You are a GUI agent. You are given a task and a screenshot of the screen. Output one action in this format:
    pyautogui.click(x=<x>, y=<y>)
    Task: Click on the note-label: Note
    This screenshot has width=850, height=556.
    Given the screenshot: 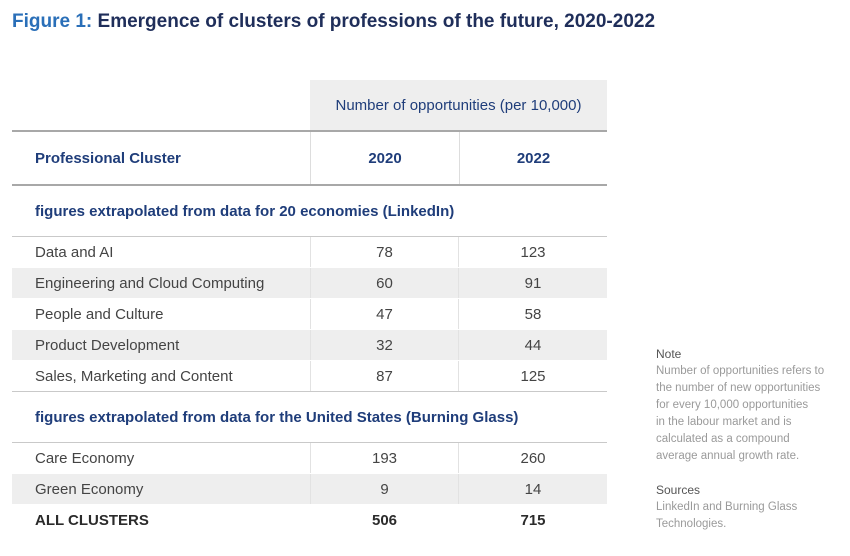 What is the action you would take?
    pyautogui.click(x=669, y=354)
    